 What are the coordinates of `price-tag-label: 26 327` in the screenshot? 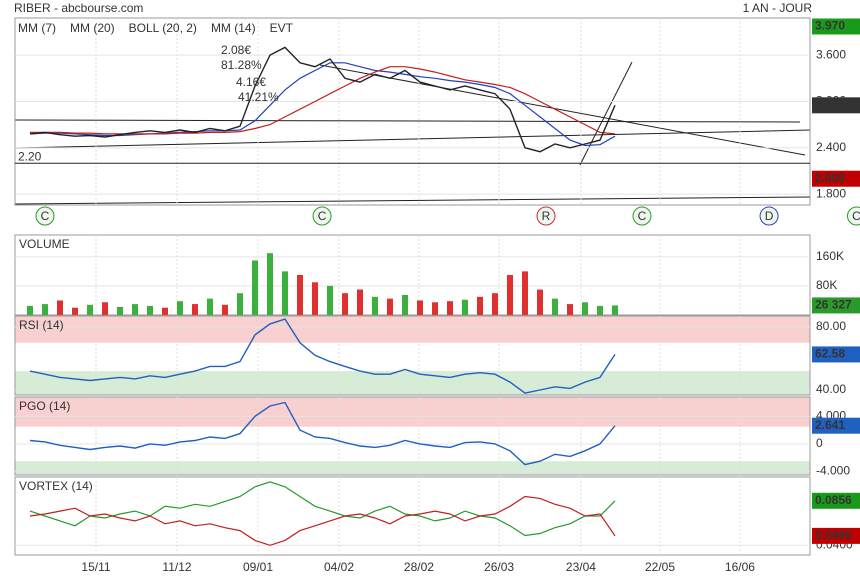 It's located at (833, 305).